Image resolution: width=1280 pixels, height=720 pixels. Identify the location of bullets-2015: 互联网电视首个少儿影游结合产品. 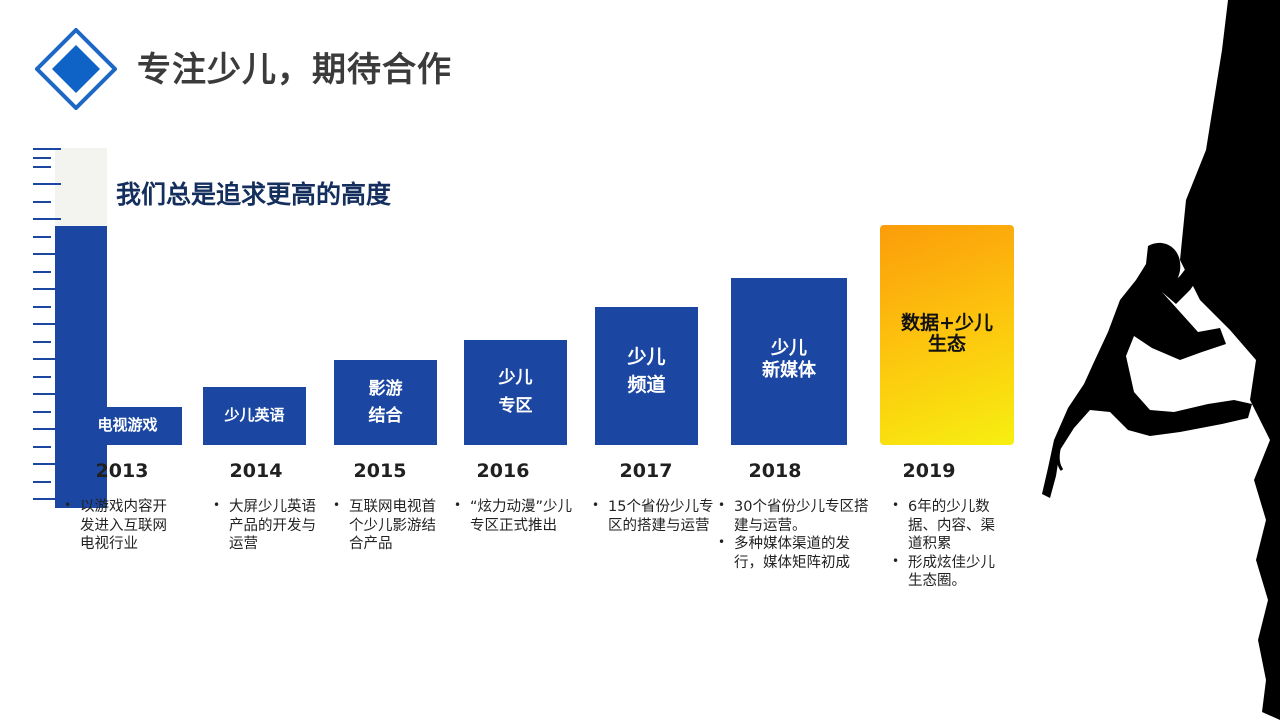
(387, 526).